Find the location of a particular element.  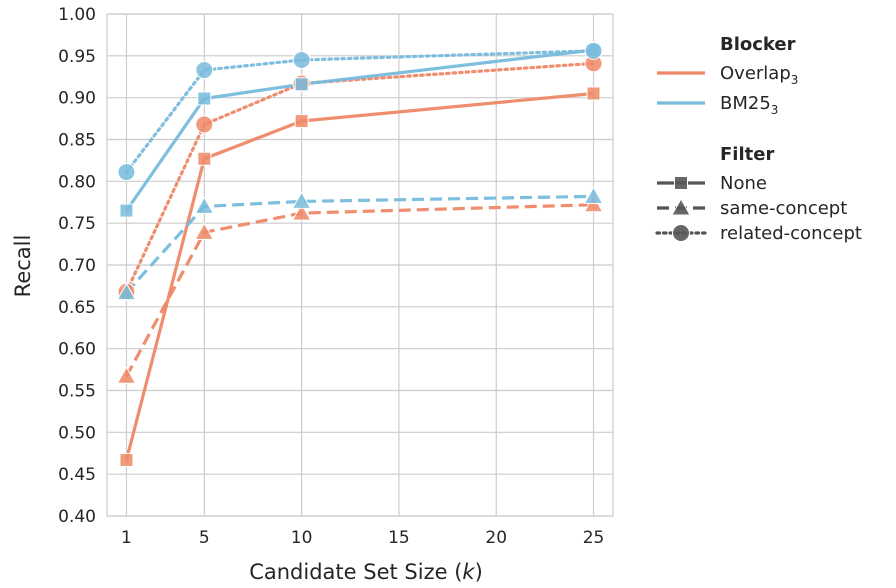

y-axis-label: Recall is located at coordinates (23, 266).